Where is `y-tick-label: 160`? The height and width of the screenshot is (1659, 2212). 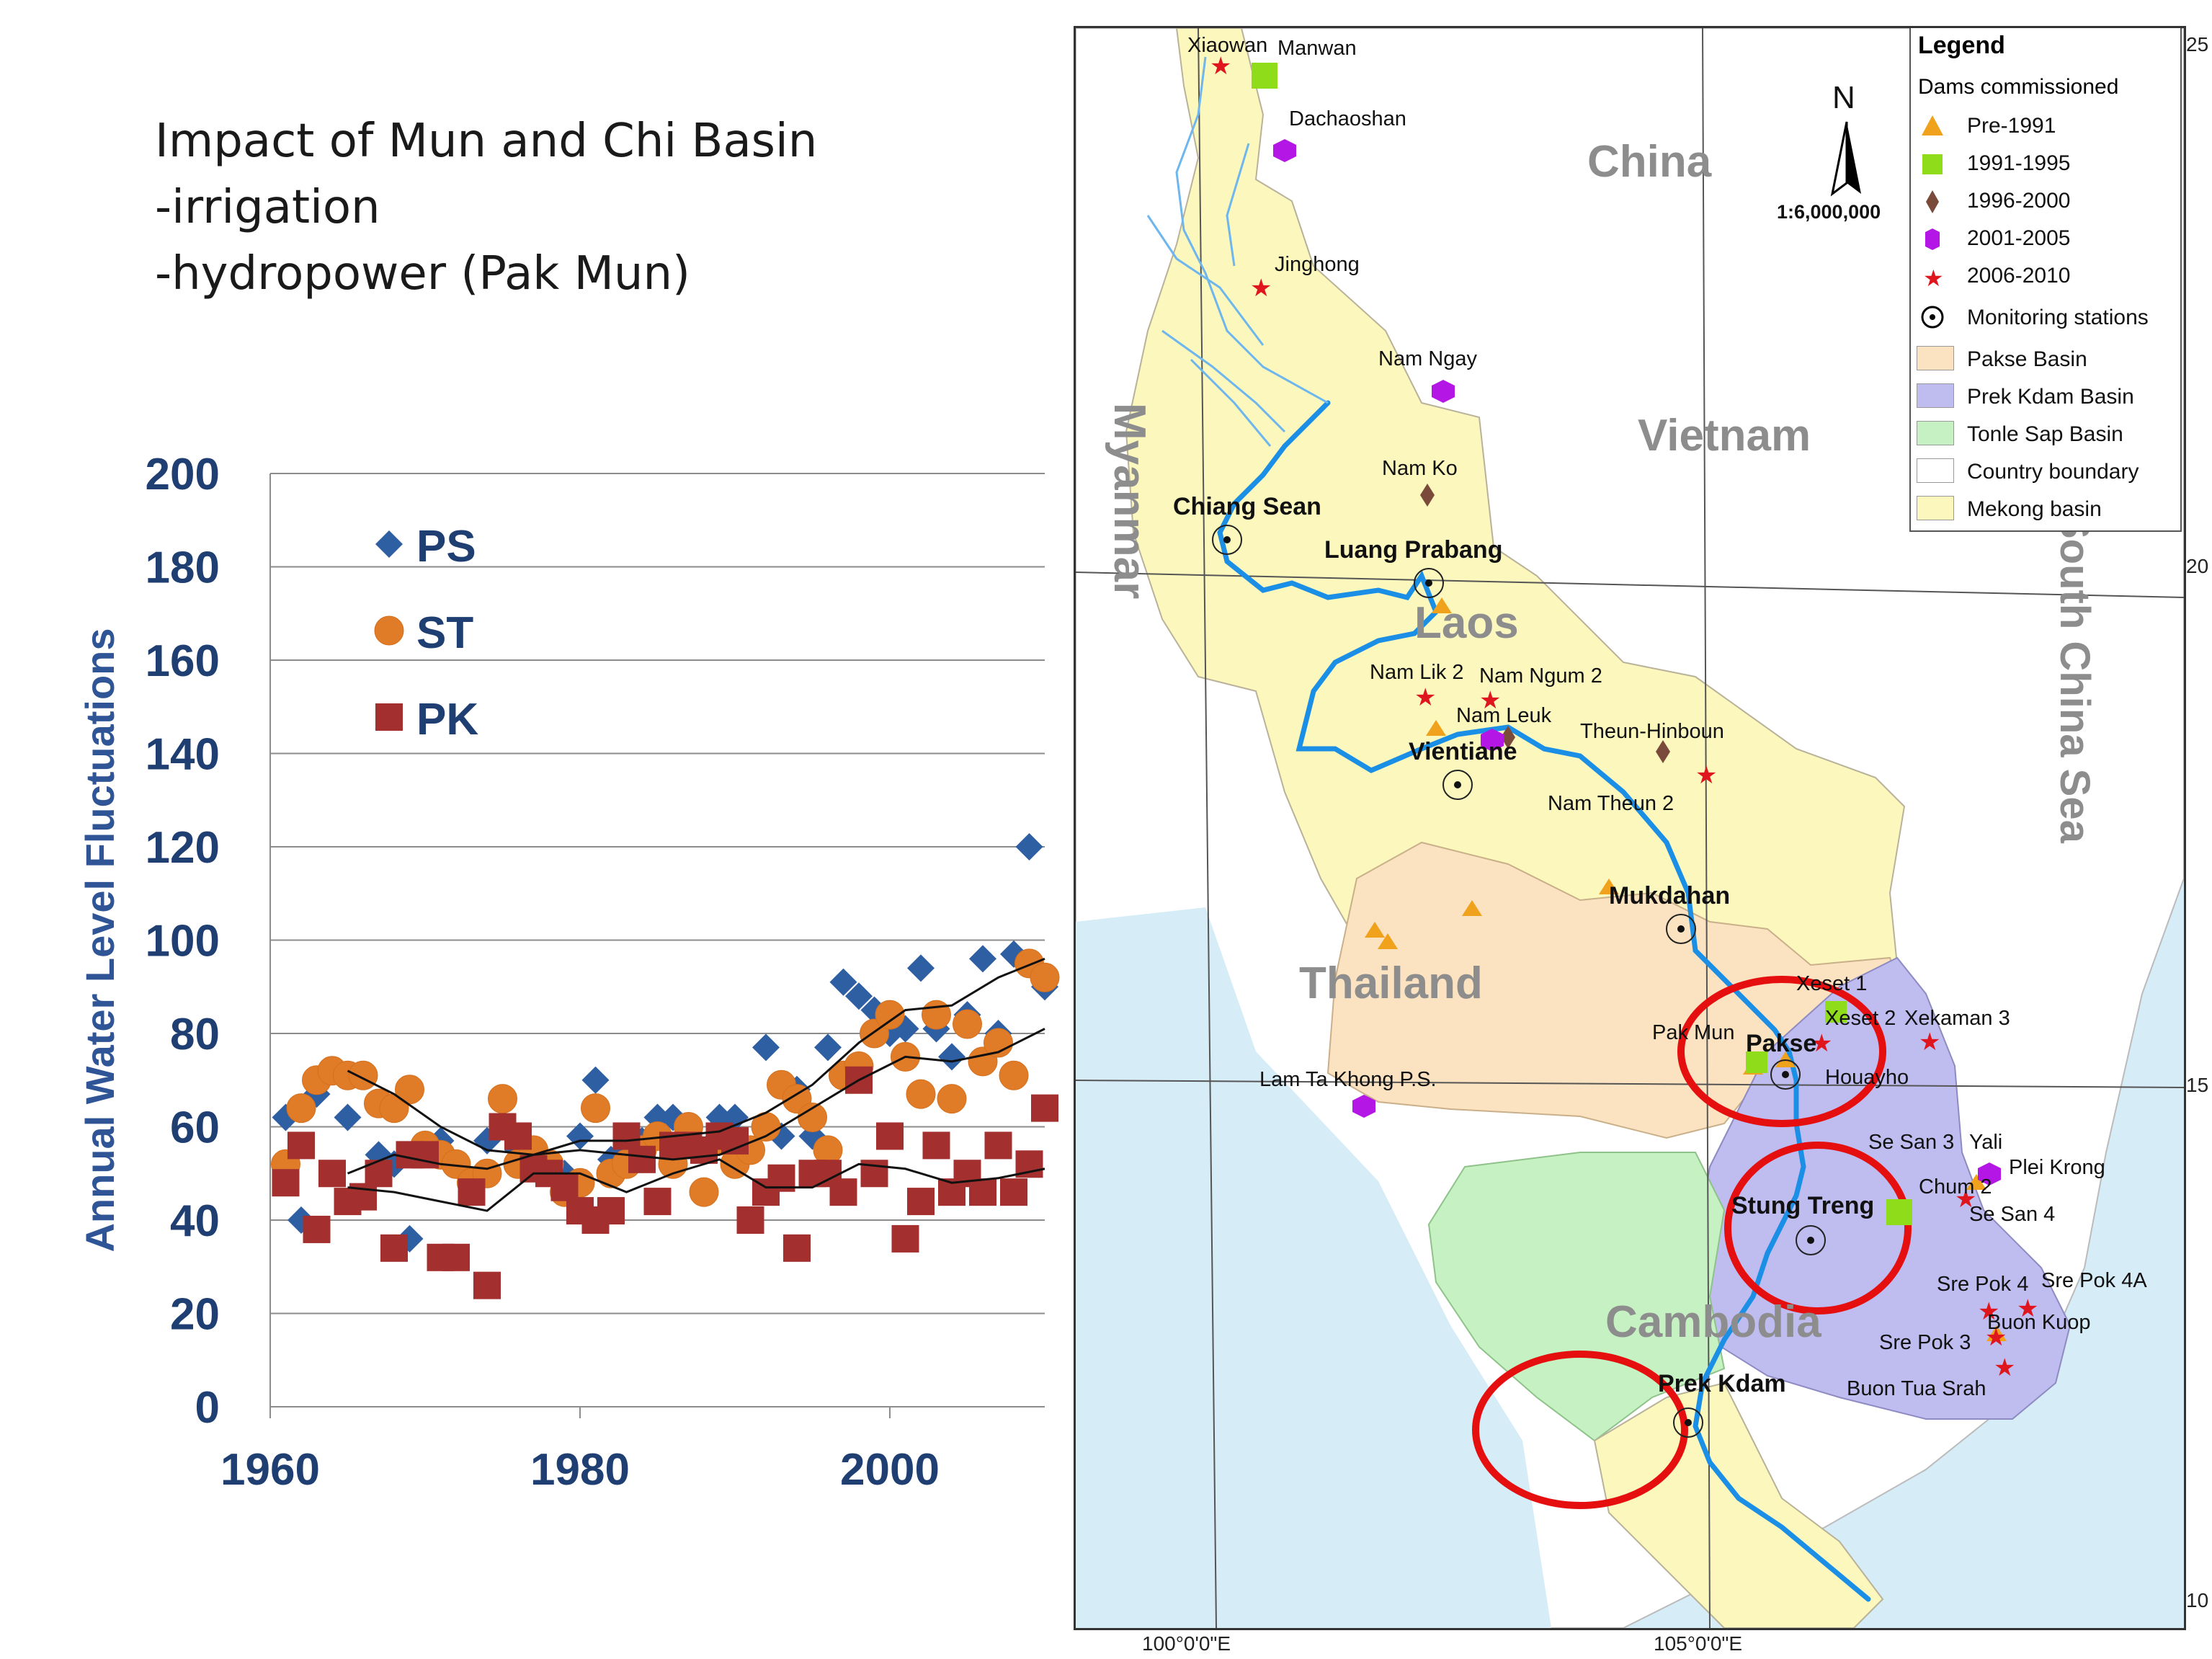 y-tick-label: 160 is located at coordinates (183, 661).